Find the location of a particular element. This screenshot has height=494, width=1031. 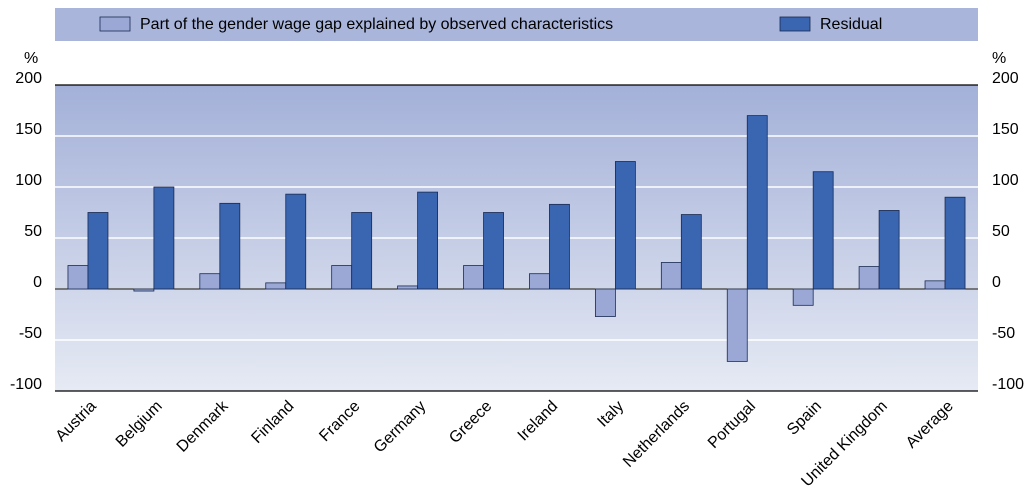

x-tick-label: Austria is located at coordinates (76, 421).